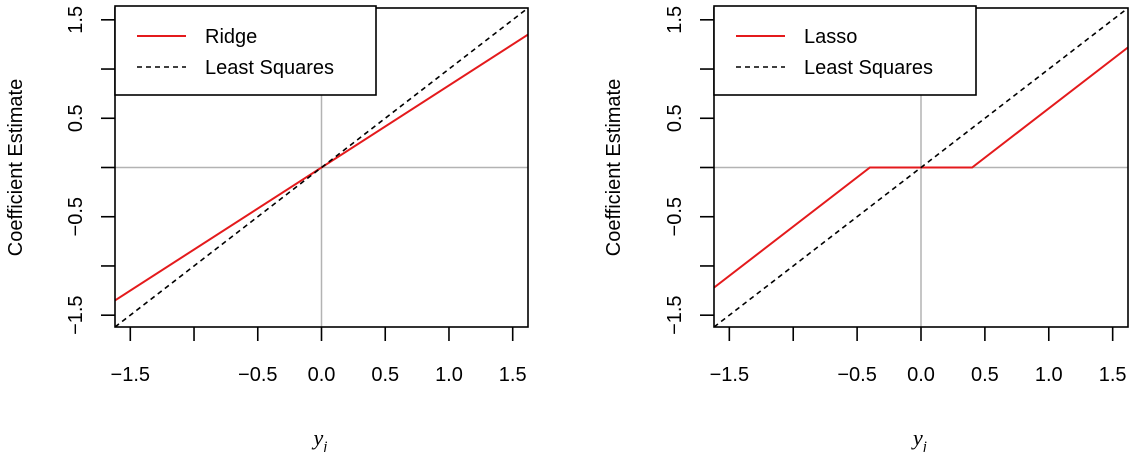  Describe the element at coordinates (231, 37) in the screenshot. I see `legend-label: Ridge` at that location.